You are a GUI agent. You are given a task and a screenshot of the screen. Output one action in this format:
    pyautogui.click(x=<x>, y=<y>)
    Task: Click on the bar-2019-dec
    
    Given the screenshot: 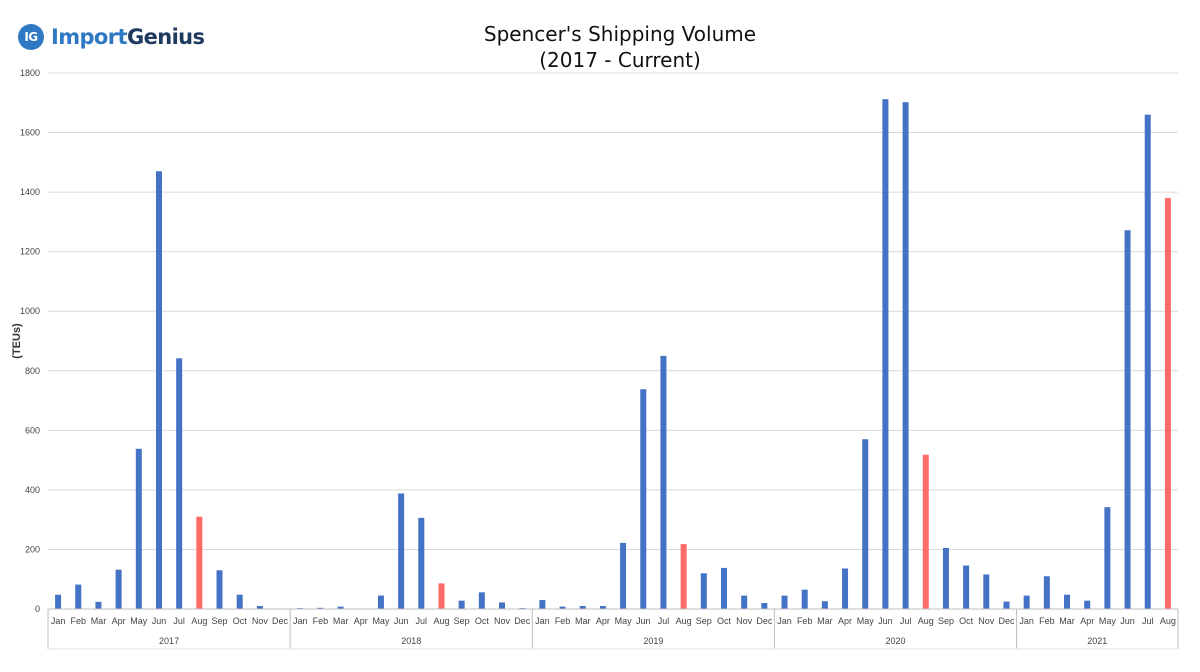 What is the action you would take?
    pyautogui.click(x=764, y=606)
    